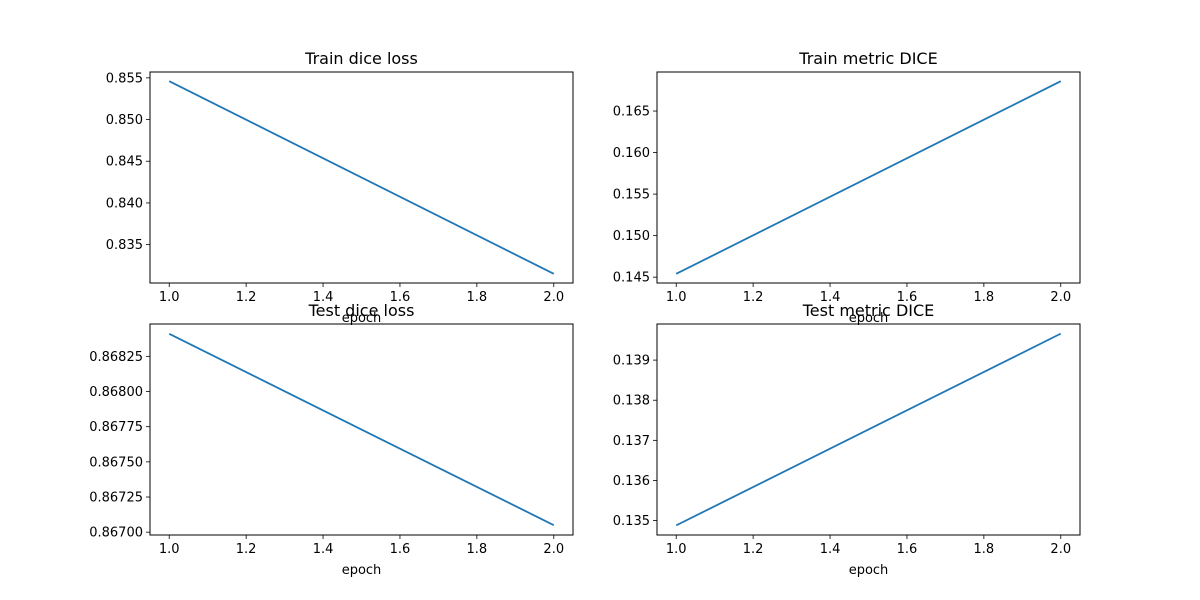  Describe the element at coordinates (869, 570) in the screenshot. I see `chart-3-xlabel: epoch` at that location.